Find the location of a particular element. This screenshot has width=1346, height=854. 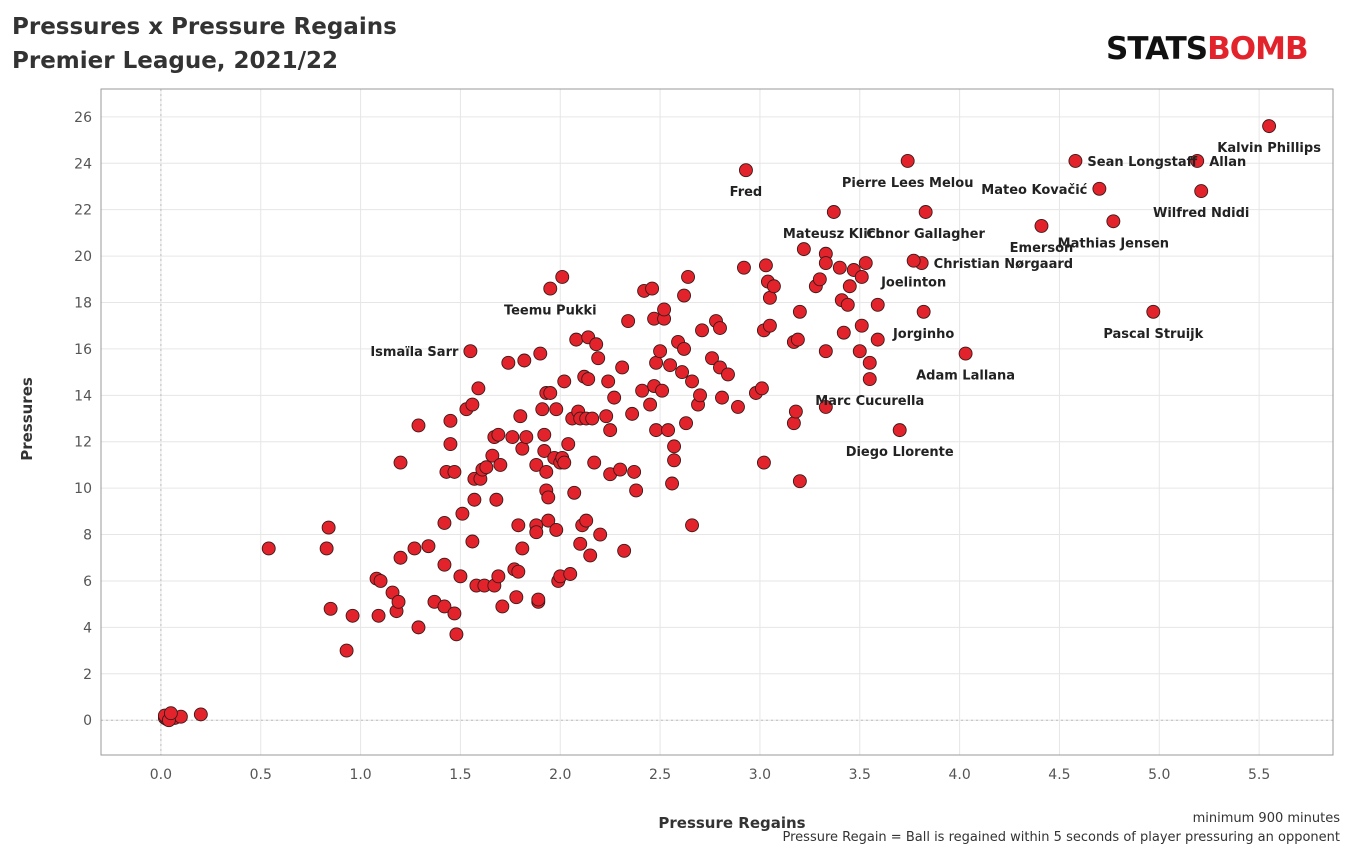

x-tick-label: 2.5 is located at coordinates (660, 775).